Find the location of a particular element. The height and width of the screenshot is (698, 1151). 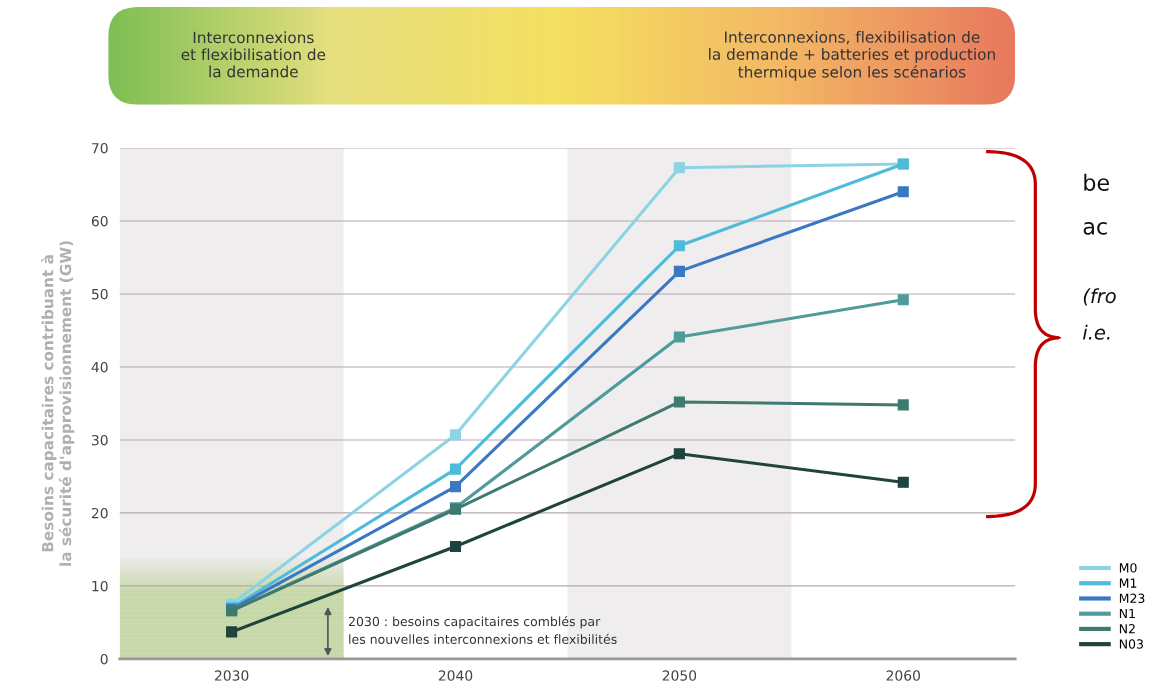

x-tick-label: 2040 is located at coordinates (455, 675).